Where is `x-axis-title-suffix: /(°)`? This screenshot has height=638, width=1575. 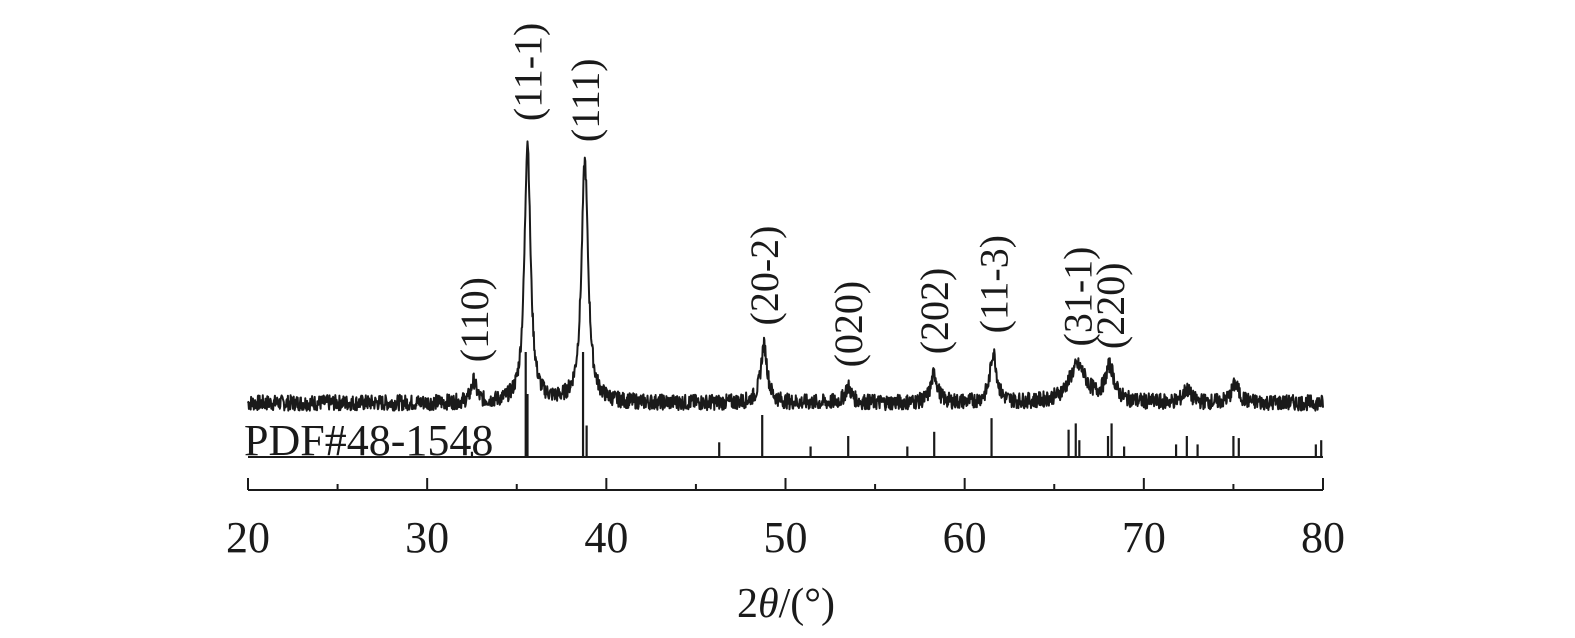 x-axis-title-suffix: /(°) is located at coordinates (807, 604).